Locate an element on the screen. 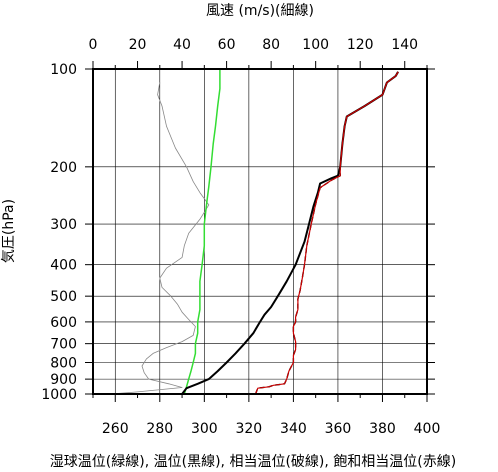 This screenshot has width=498, height=472. left-tick-label: 800 is located at coordinates (63, 364).